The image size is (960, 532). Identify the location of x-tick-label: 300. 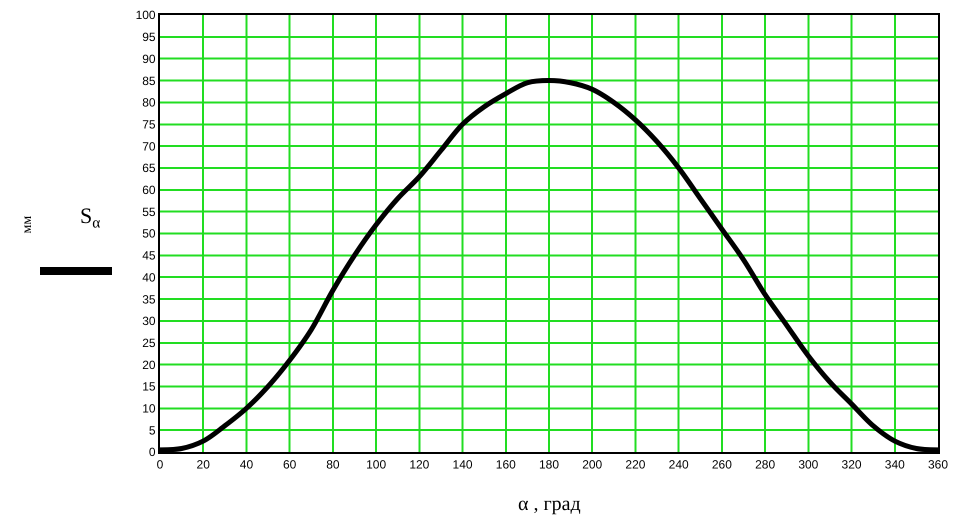
(808, 464).